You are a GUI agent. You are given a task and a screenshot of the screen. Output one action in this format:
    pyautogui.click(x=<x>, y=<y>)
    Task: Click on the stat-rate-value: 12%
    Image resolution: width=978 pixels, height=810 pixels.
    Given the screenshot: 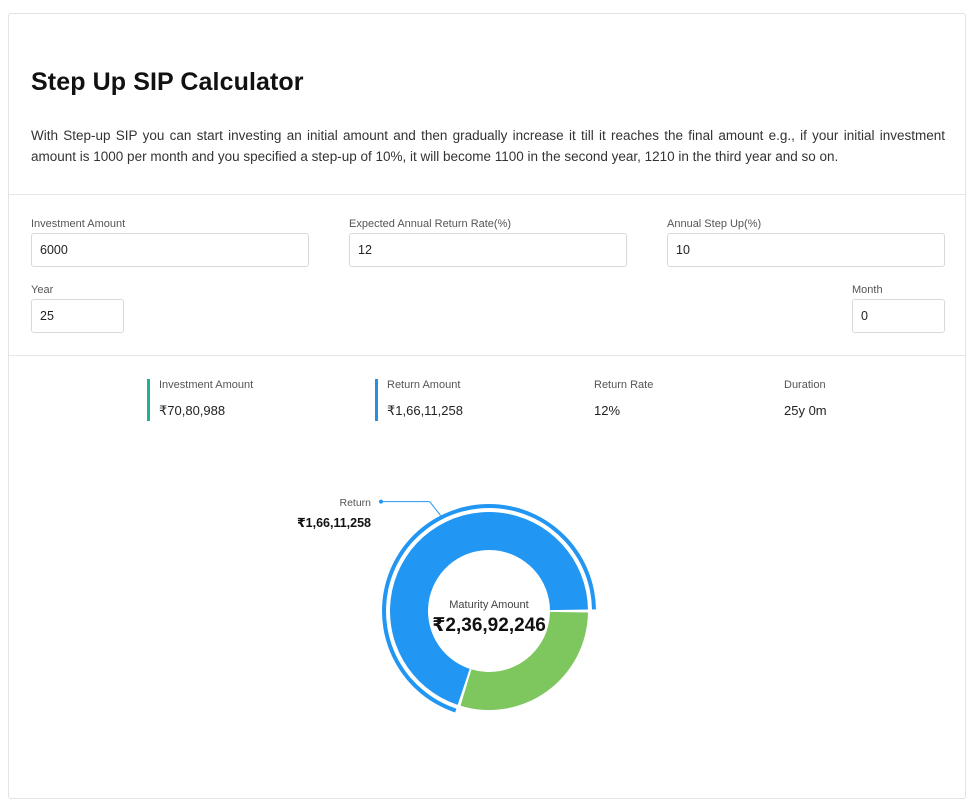 What is the action you would take?
    pyautogui.click(x=607, y=410)
    